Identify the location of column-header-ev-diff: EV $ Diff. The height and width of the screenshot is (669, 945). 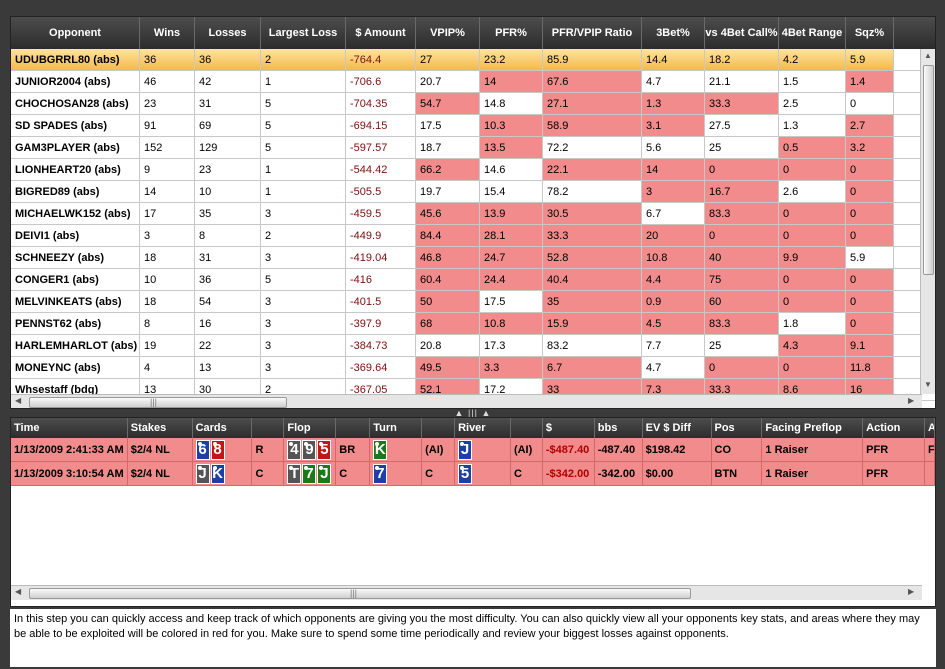
(677, 428).